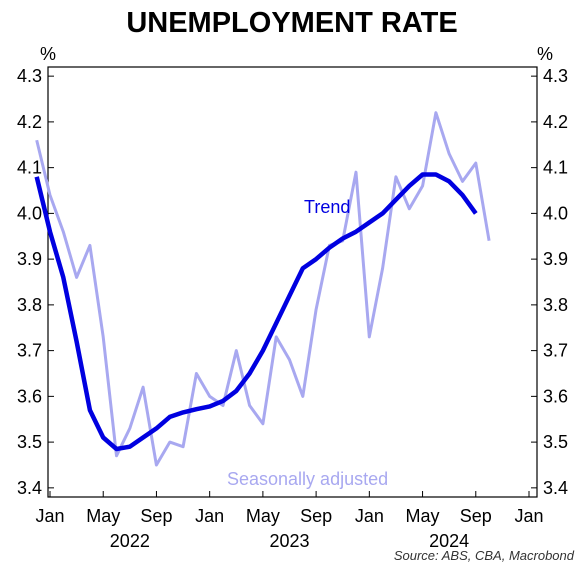 The width and height of the screenshot is (585, 574). What do you see at coordinates (29, 259) in the screenshot?
I see `y-tick-label-left: 3.9` at bounding box center [29, 259].